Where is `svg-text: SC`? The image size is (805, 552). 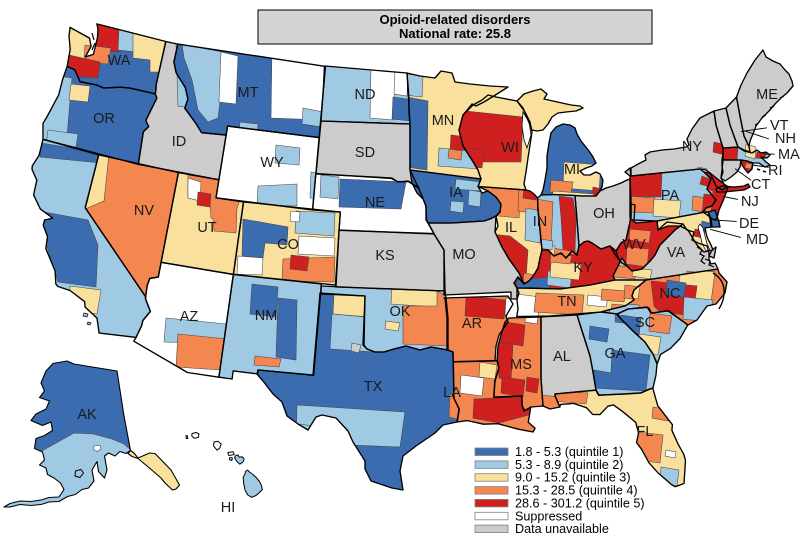
svg-text: SC is located at coordinates (645, 323).